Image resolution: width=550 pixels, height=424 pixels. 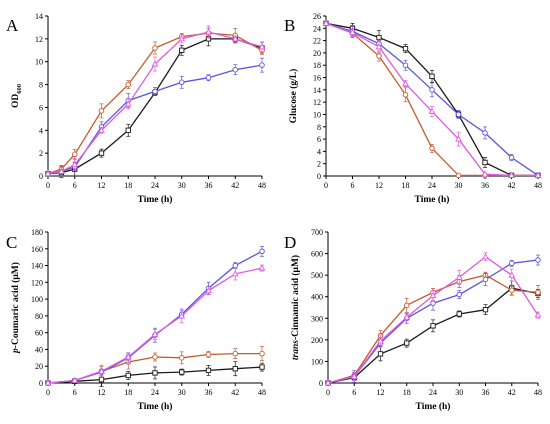 What do you see at coordinates (41, 176) in the screenshot?
I see `y-tick-label: 0` at bounding box center [41, 176].